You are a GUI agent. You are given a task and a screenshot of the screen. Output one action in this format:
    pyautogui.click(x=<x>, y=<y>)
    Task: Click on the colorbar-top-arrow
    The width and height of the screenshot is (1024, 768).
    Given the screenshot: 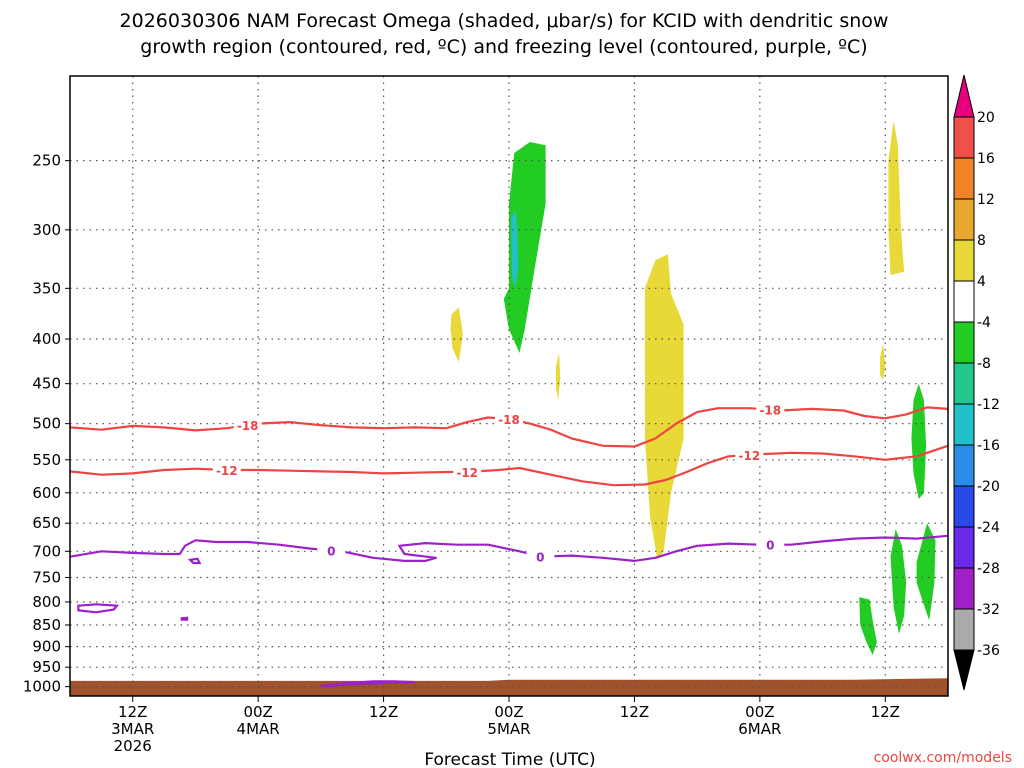 What is the action you would take?
    pyautogui.click(x=964, y=96)
    